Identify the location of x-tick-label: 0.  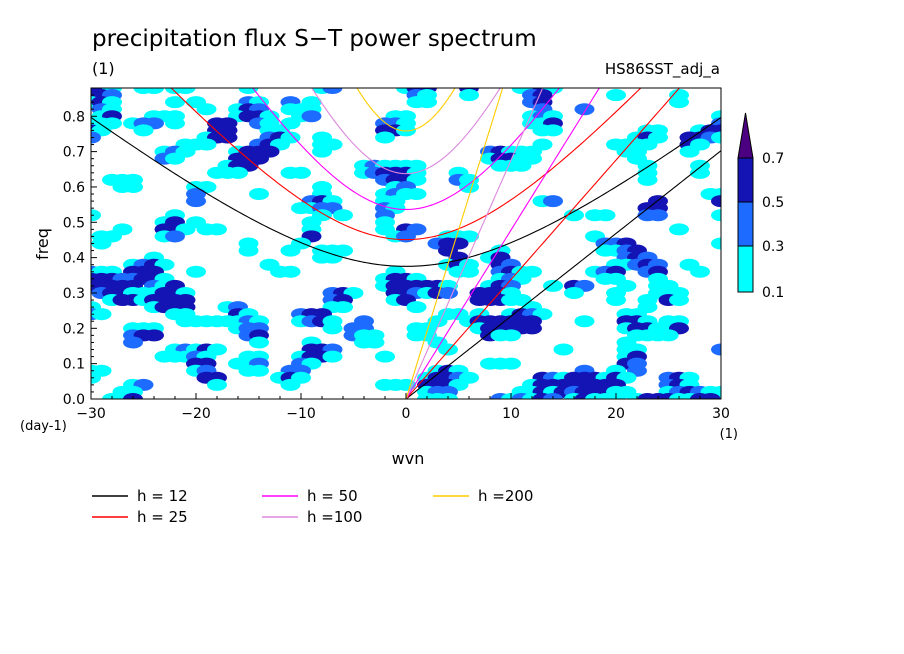
(406, 414).